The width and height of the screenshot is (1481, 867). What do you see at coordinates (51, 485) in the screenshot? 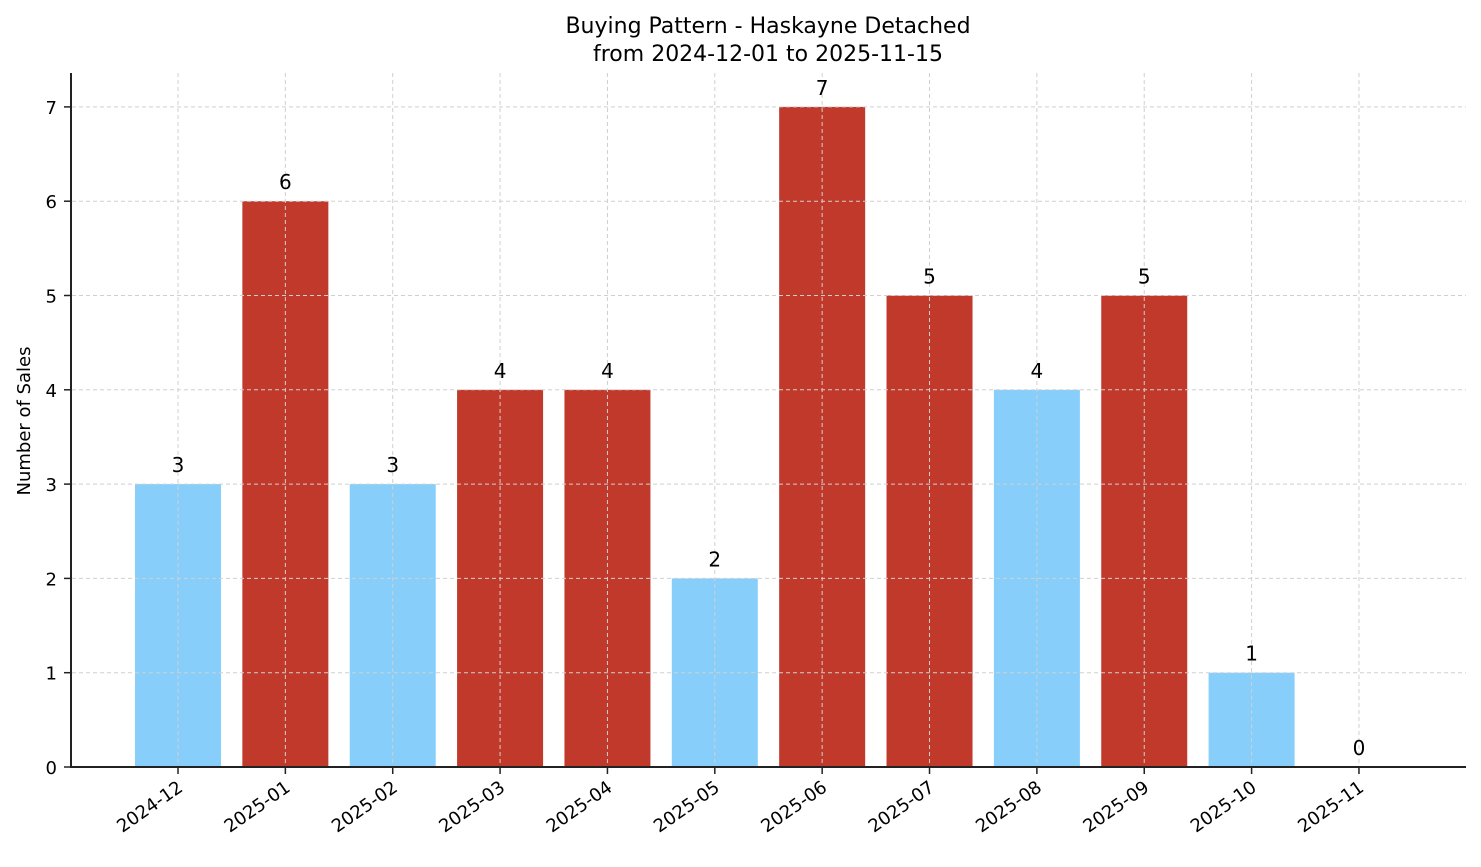
I see `y-tick-label: 3` at bounding box center [51, 485].